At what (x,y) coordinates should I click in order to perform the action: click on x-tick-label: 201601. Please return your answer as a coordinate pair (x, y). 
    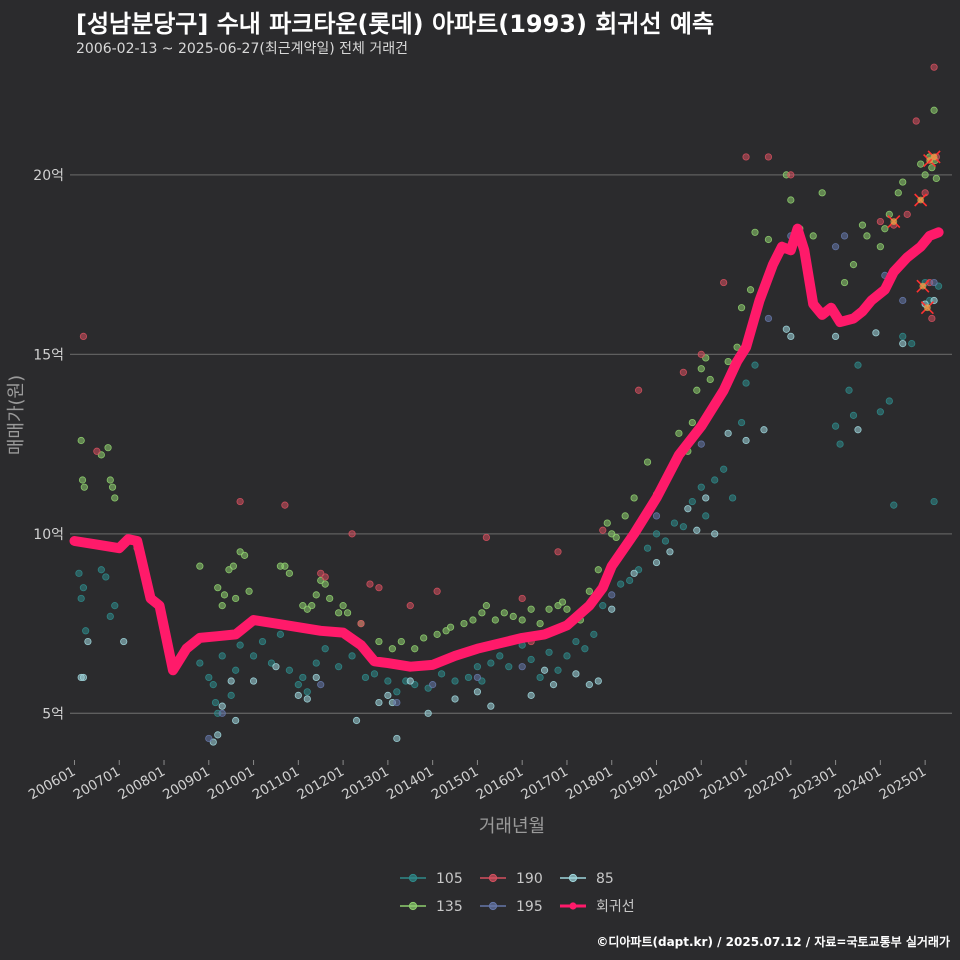
    Looking at the image, I should click on (500, 784).